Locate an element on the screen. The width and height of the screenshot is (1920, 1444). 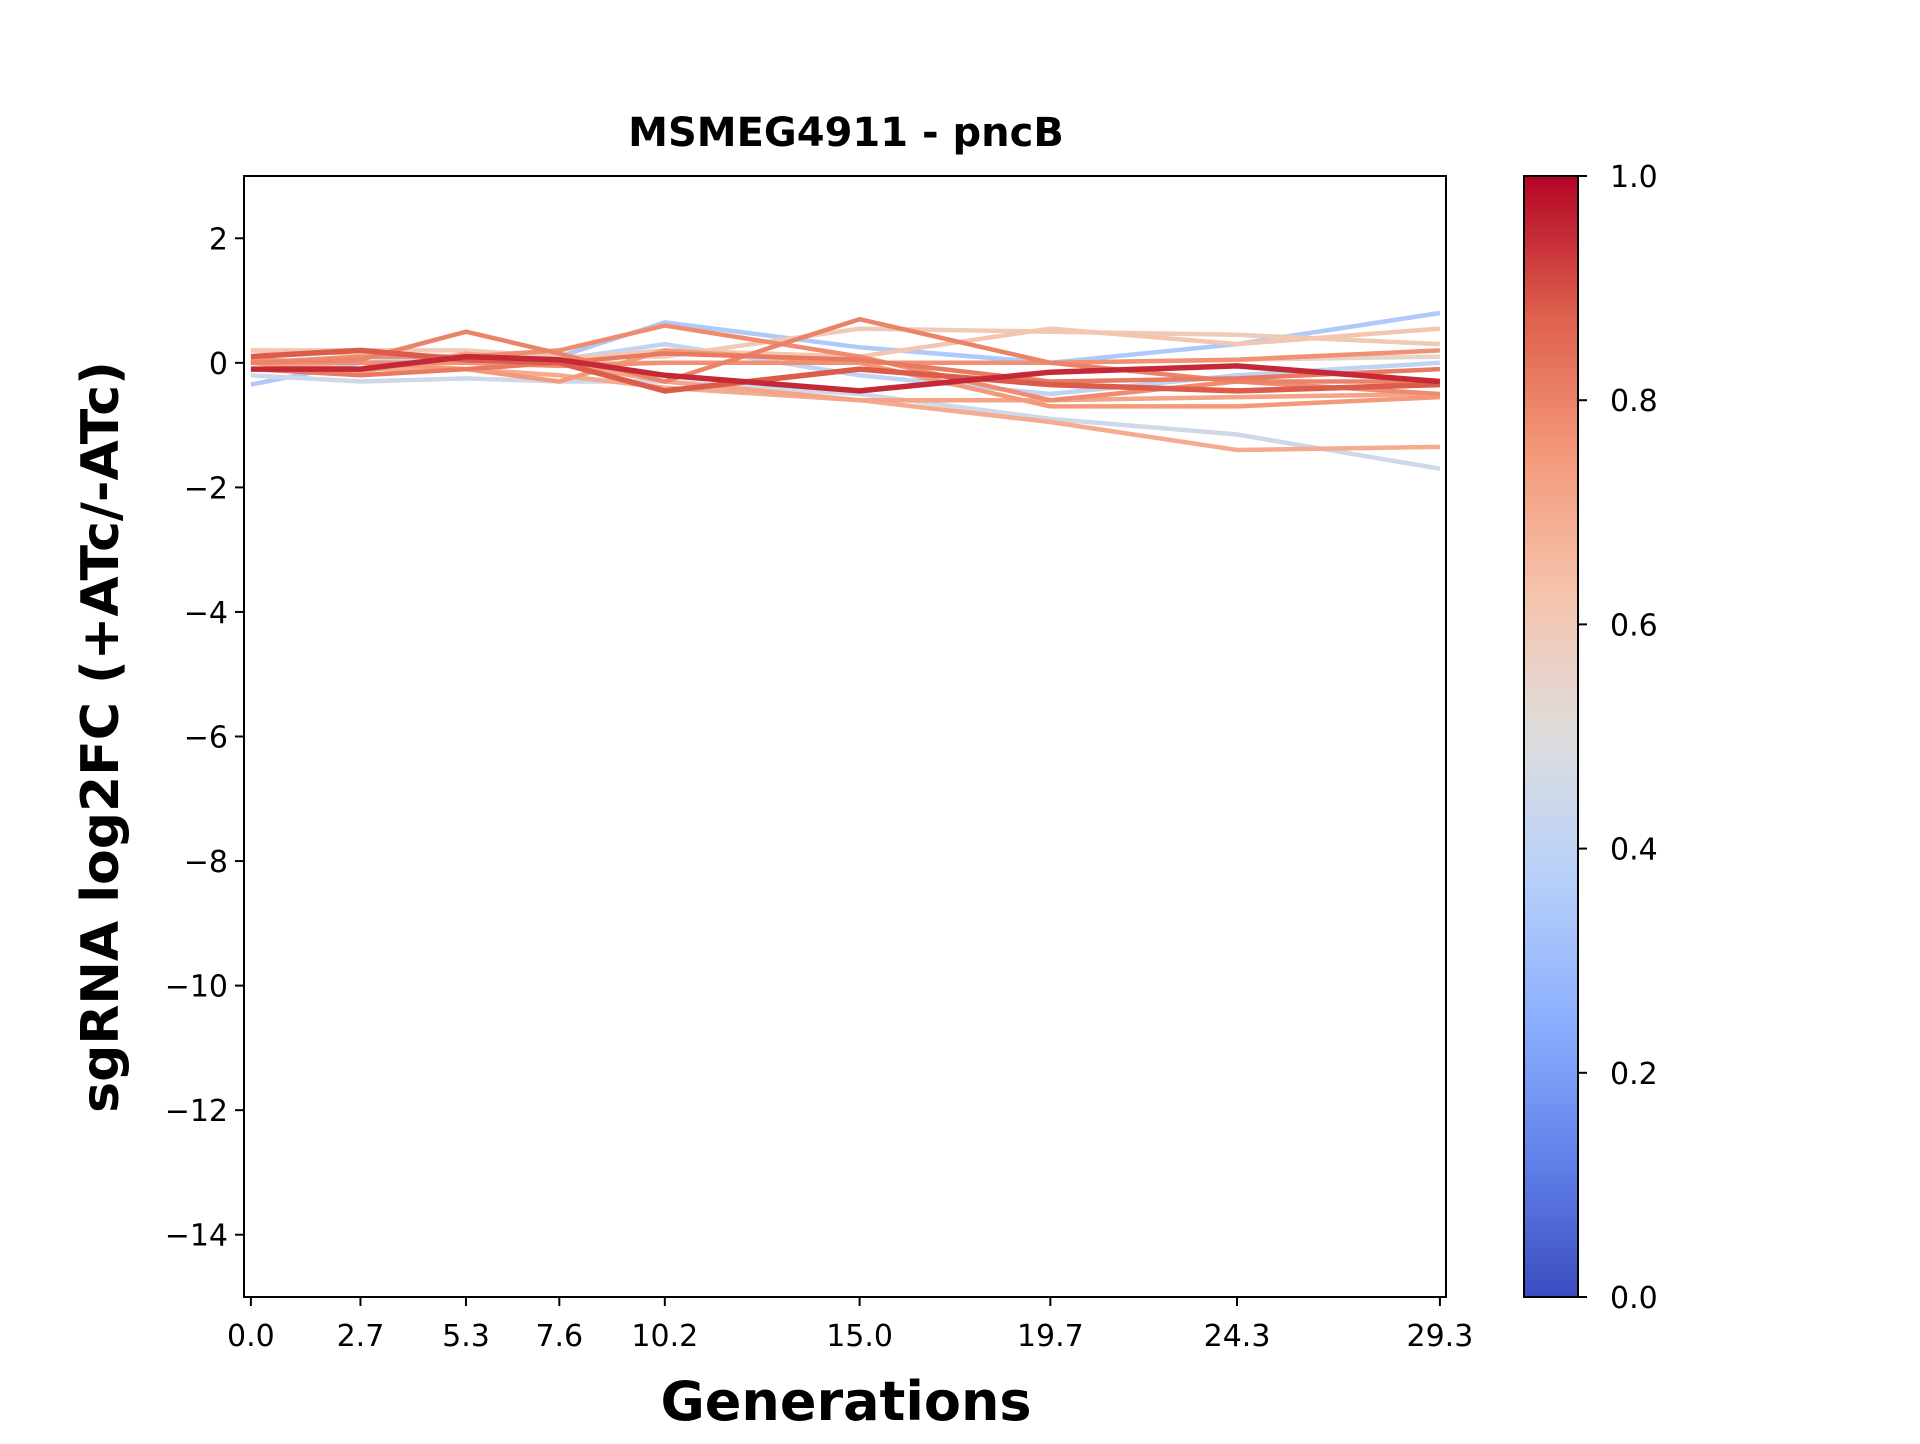
y-tick-label: 0 is located at coordinates (218, 364).